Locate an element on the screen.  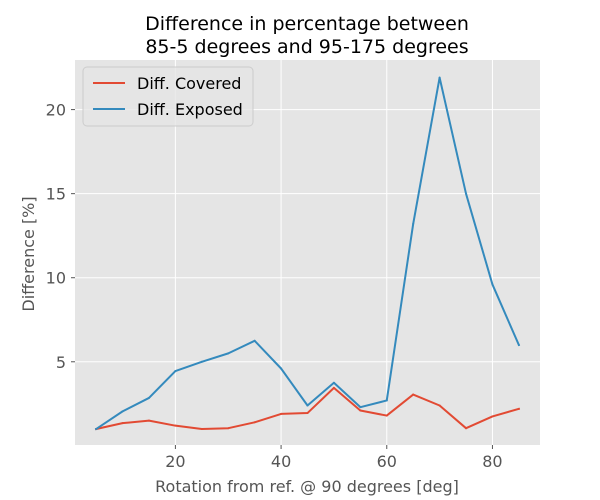
y-tick-label: 10 is located at coordinates (56, 278).